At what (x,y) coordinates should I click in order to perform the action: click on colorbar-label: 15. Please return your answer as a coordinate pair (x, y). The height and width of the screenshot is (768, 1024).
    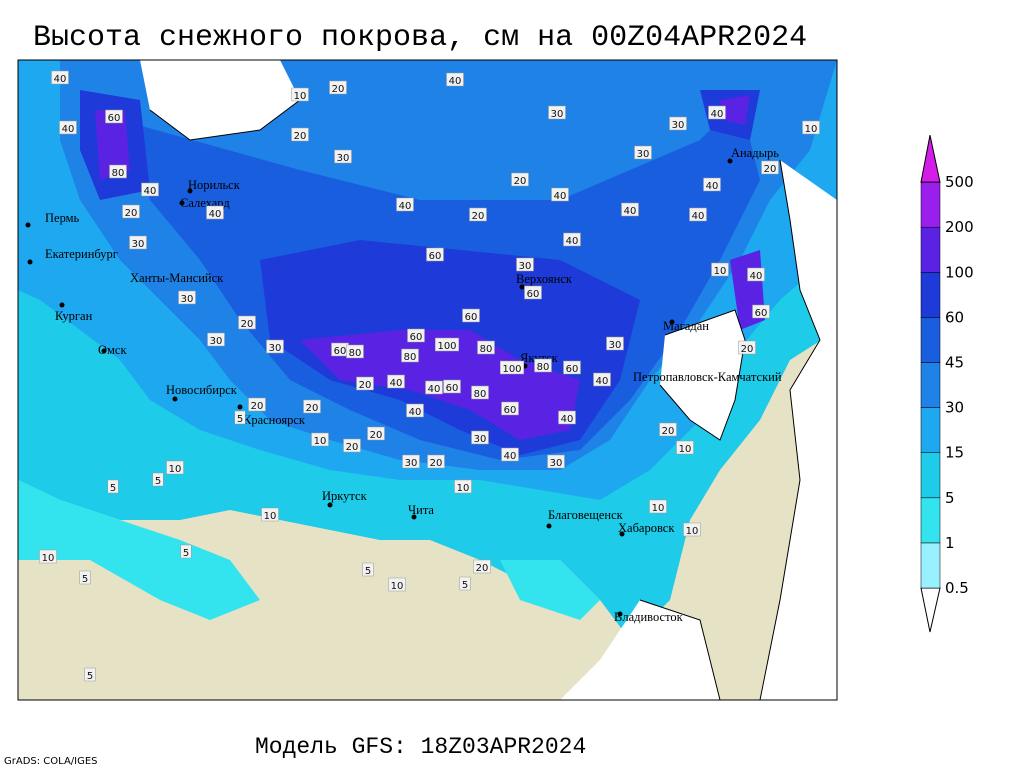
    Looking at the image, I should click on (954, 453).